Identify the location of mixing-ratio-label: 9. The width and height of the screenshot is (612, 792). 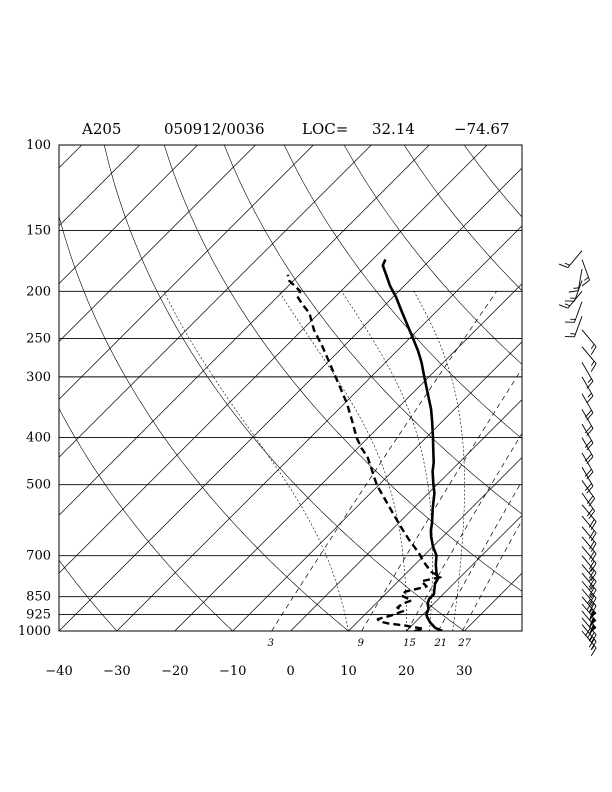
(361, 643).